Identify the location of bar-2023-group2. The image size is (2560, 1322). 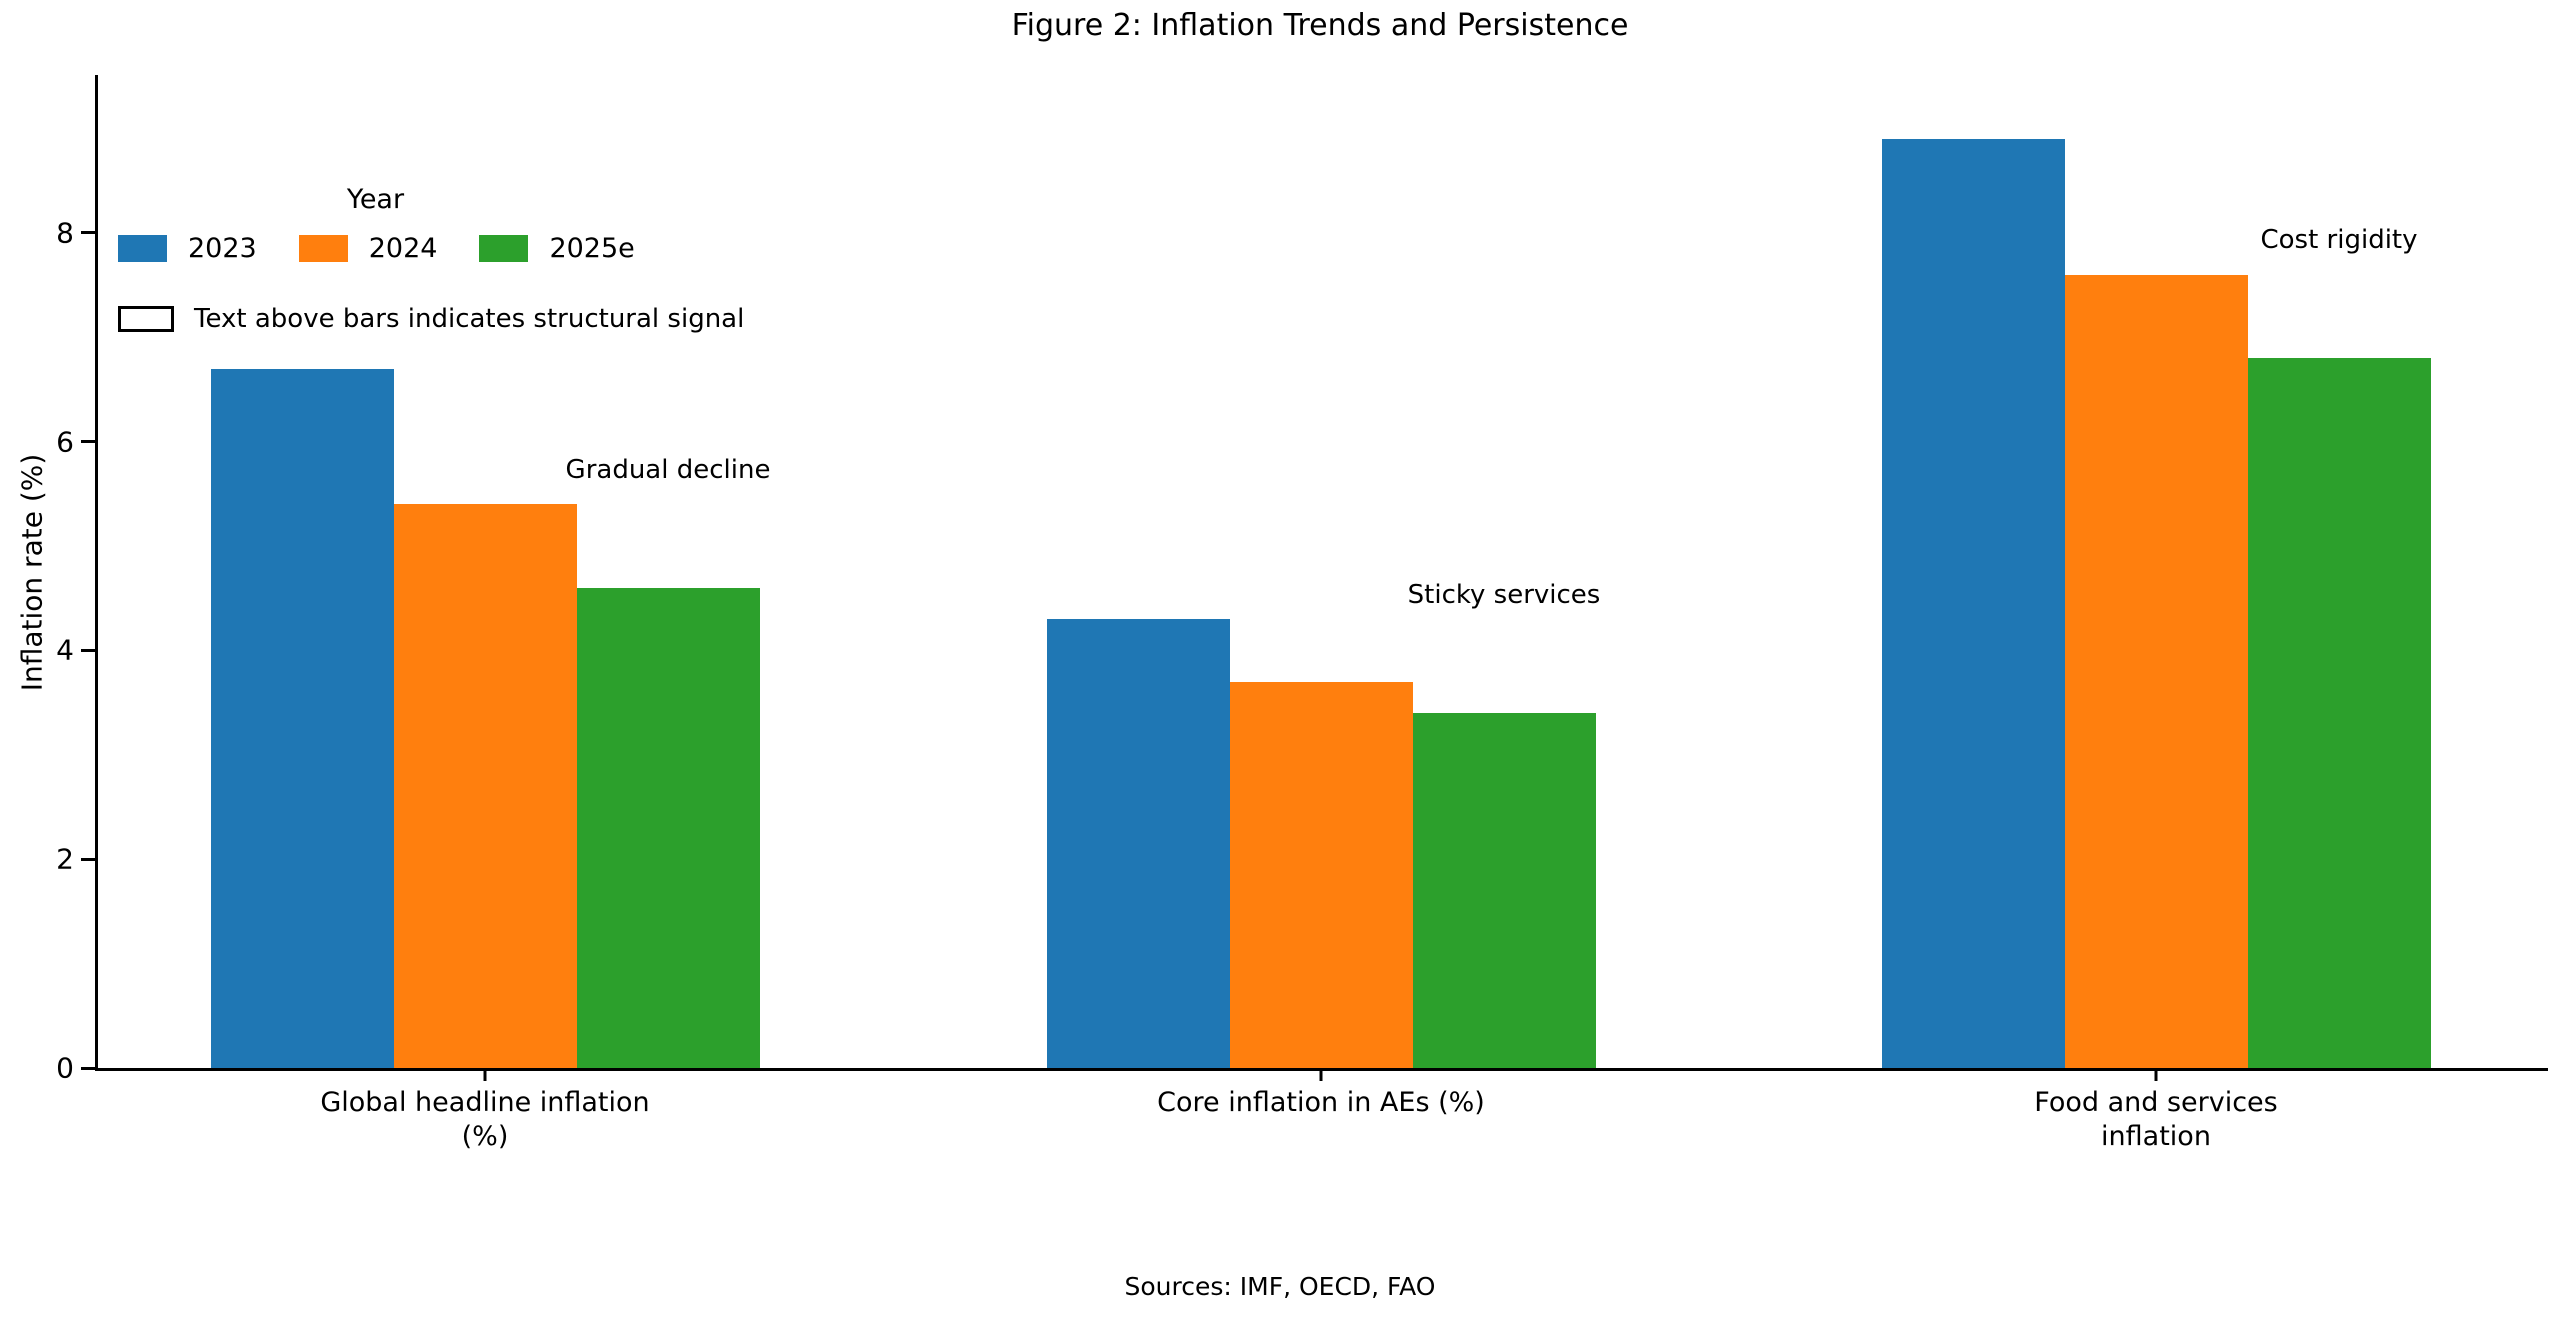
(1138, 843).